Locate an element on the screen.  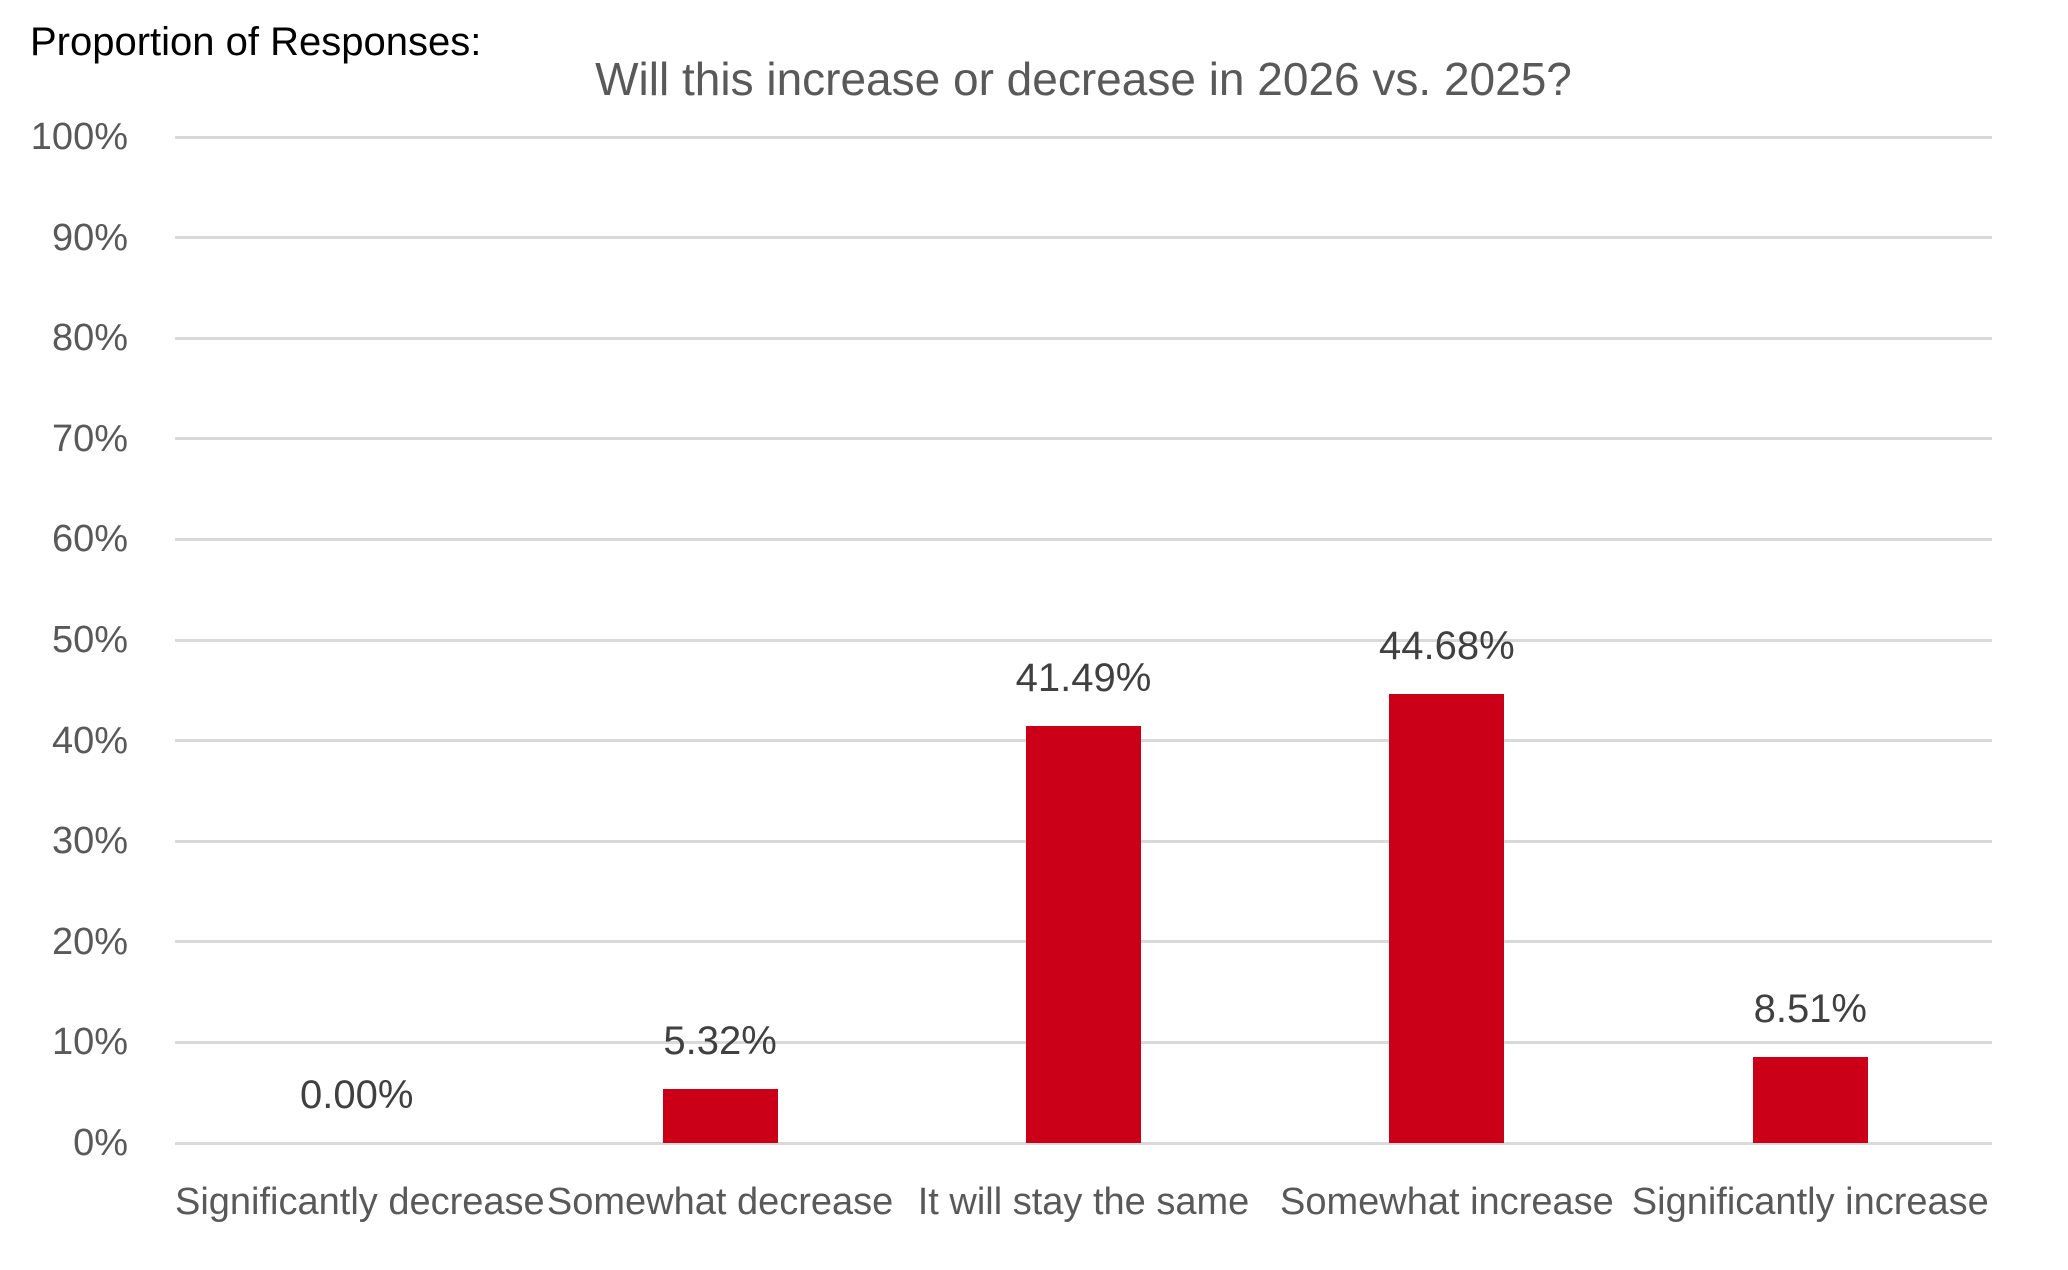
bar-value-label: 8.51% is located at coordinates (1810, 1009).